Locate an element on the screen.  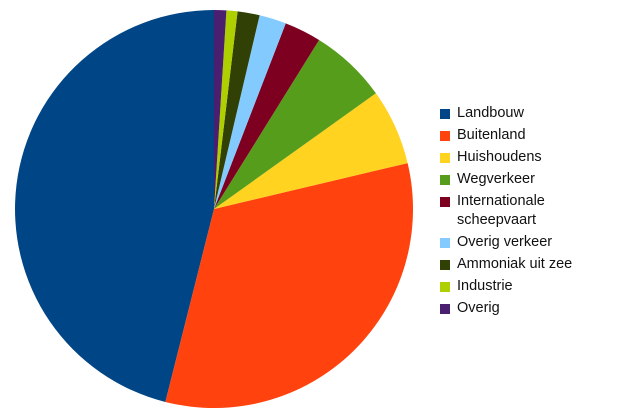
pie-slice-wegverkeer is located at coordinates (295, 124).